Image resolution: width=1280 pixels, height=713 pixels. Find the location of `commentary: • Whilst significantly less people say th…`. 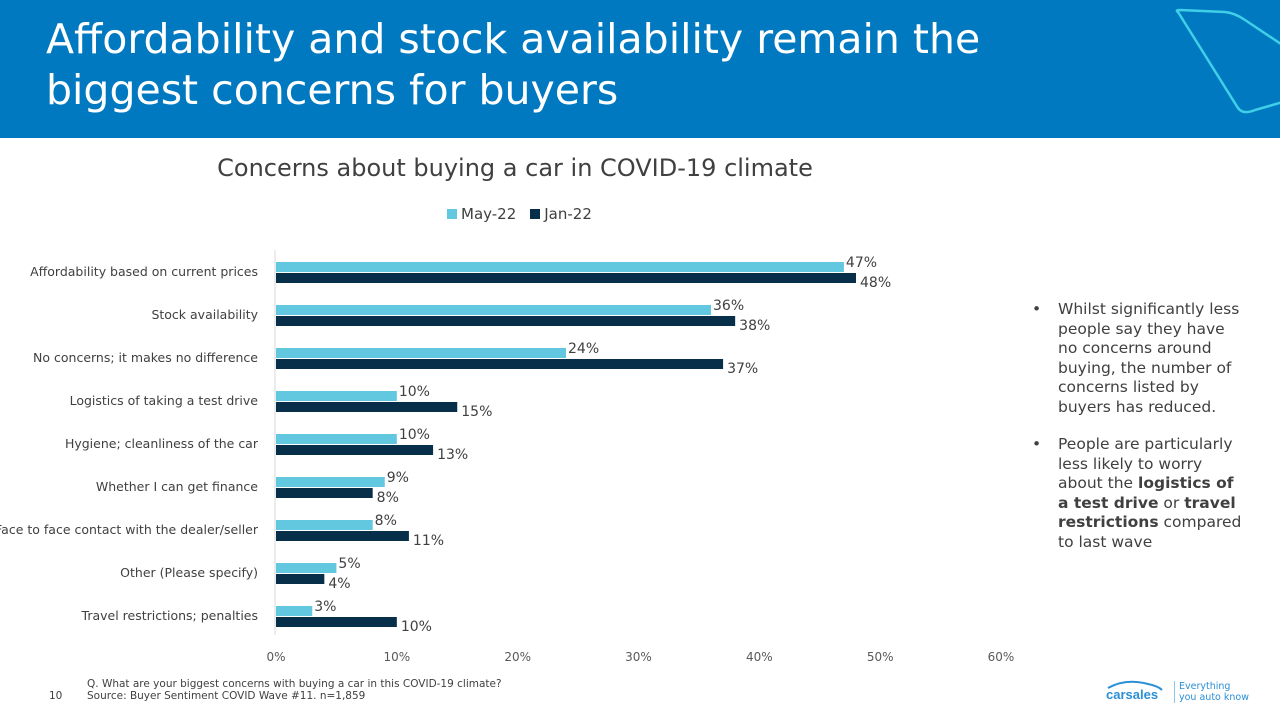

commentary: • Whilst significantly less people say th… is located at coordinates (1137, 435).